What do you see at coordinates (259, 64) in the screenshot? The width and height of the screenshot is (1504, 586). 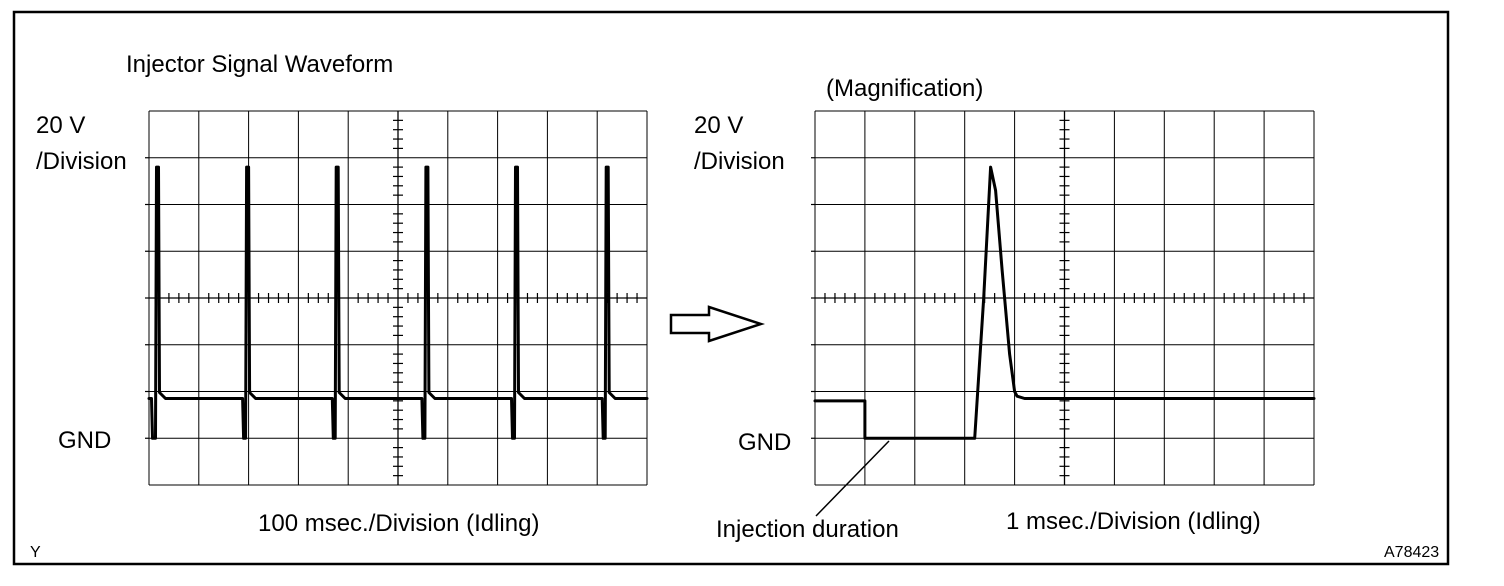 I see `figure-title: Injector Signal Waveform` at bounding box center [259, 64].